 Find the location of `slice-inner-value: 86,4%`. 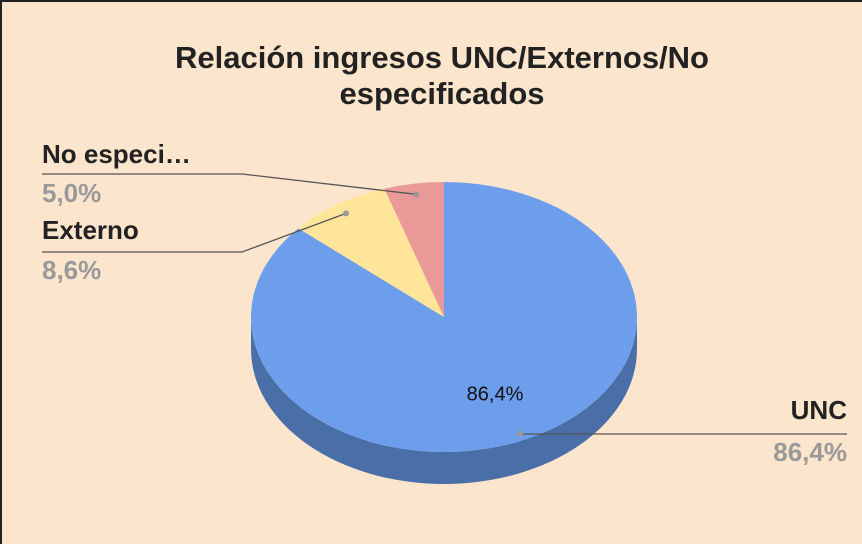

slice-inner-value: 86,4% is located at coordinates (495, 394).